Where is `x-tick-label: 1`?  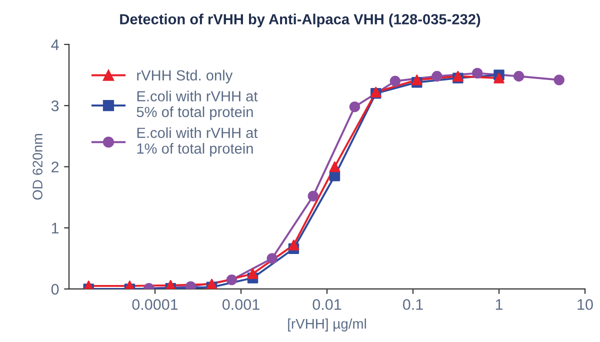
x-tick-label: 1 is located at coordinates (499, 304).